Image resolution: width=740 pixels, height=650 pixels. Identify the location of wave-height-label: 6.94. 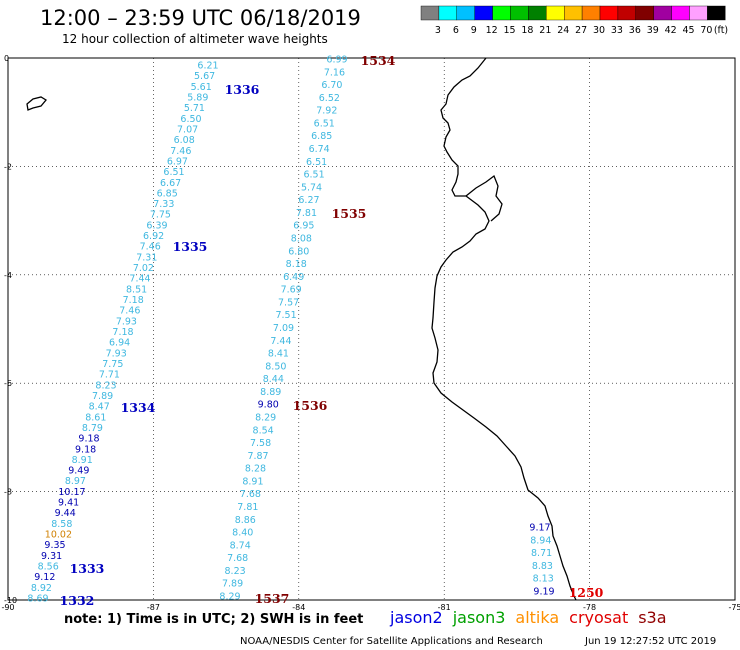
(119, 343).